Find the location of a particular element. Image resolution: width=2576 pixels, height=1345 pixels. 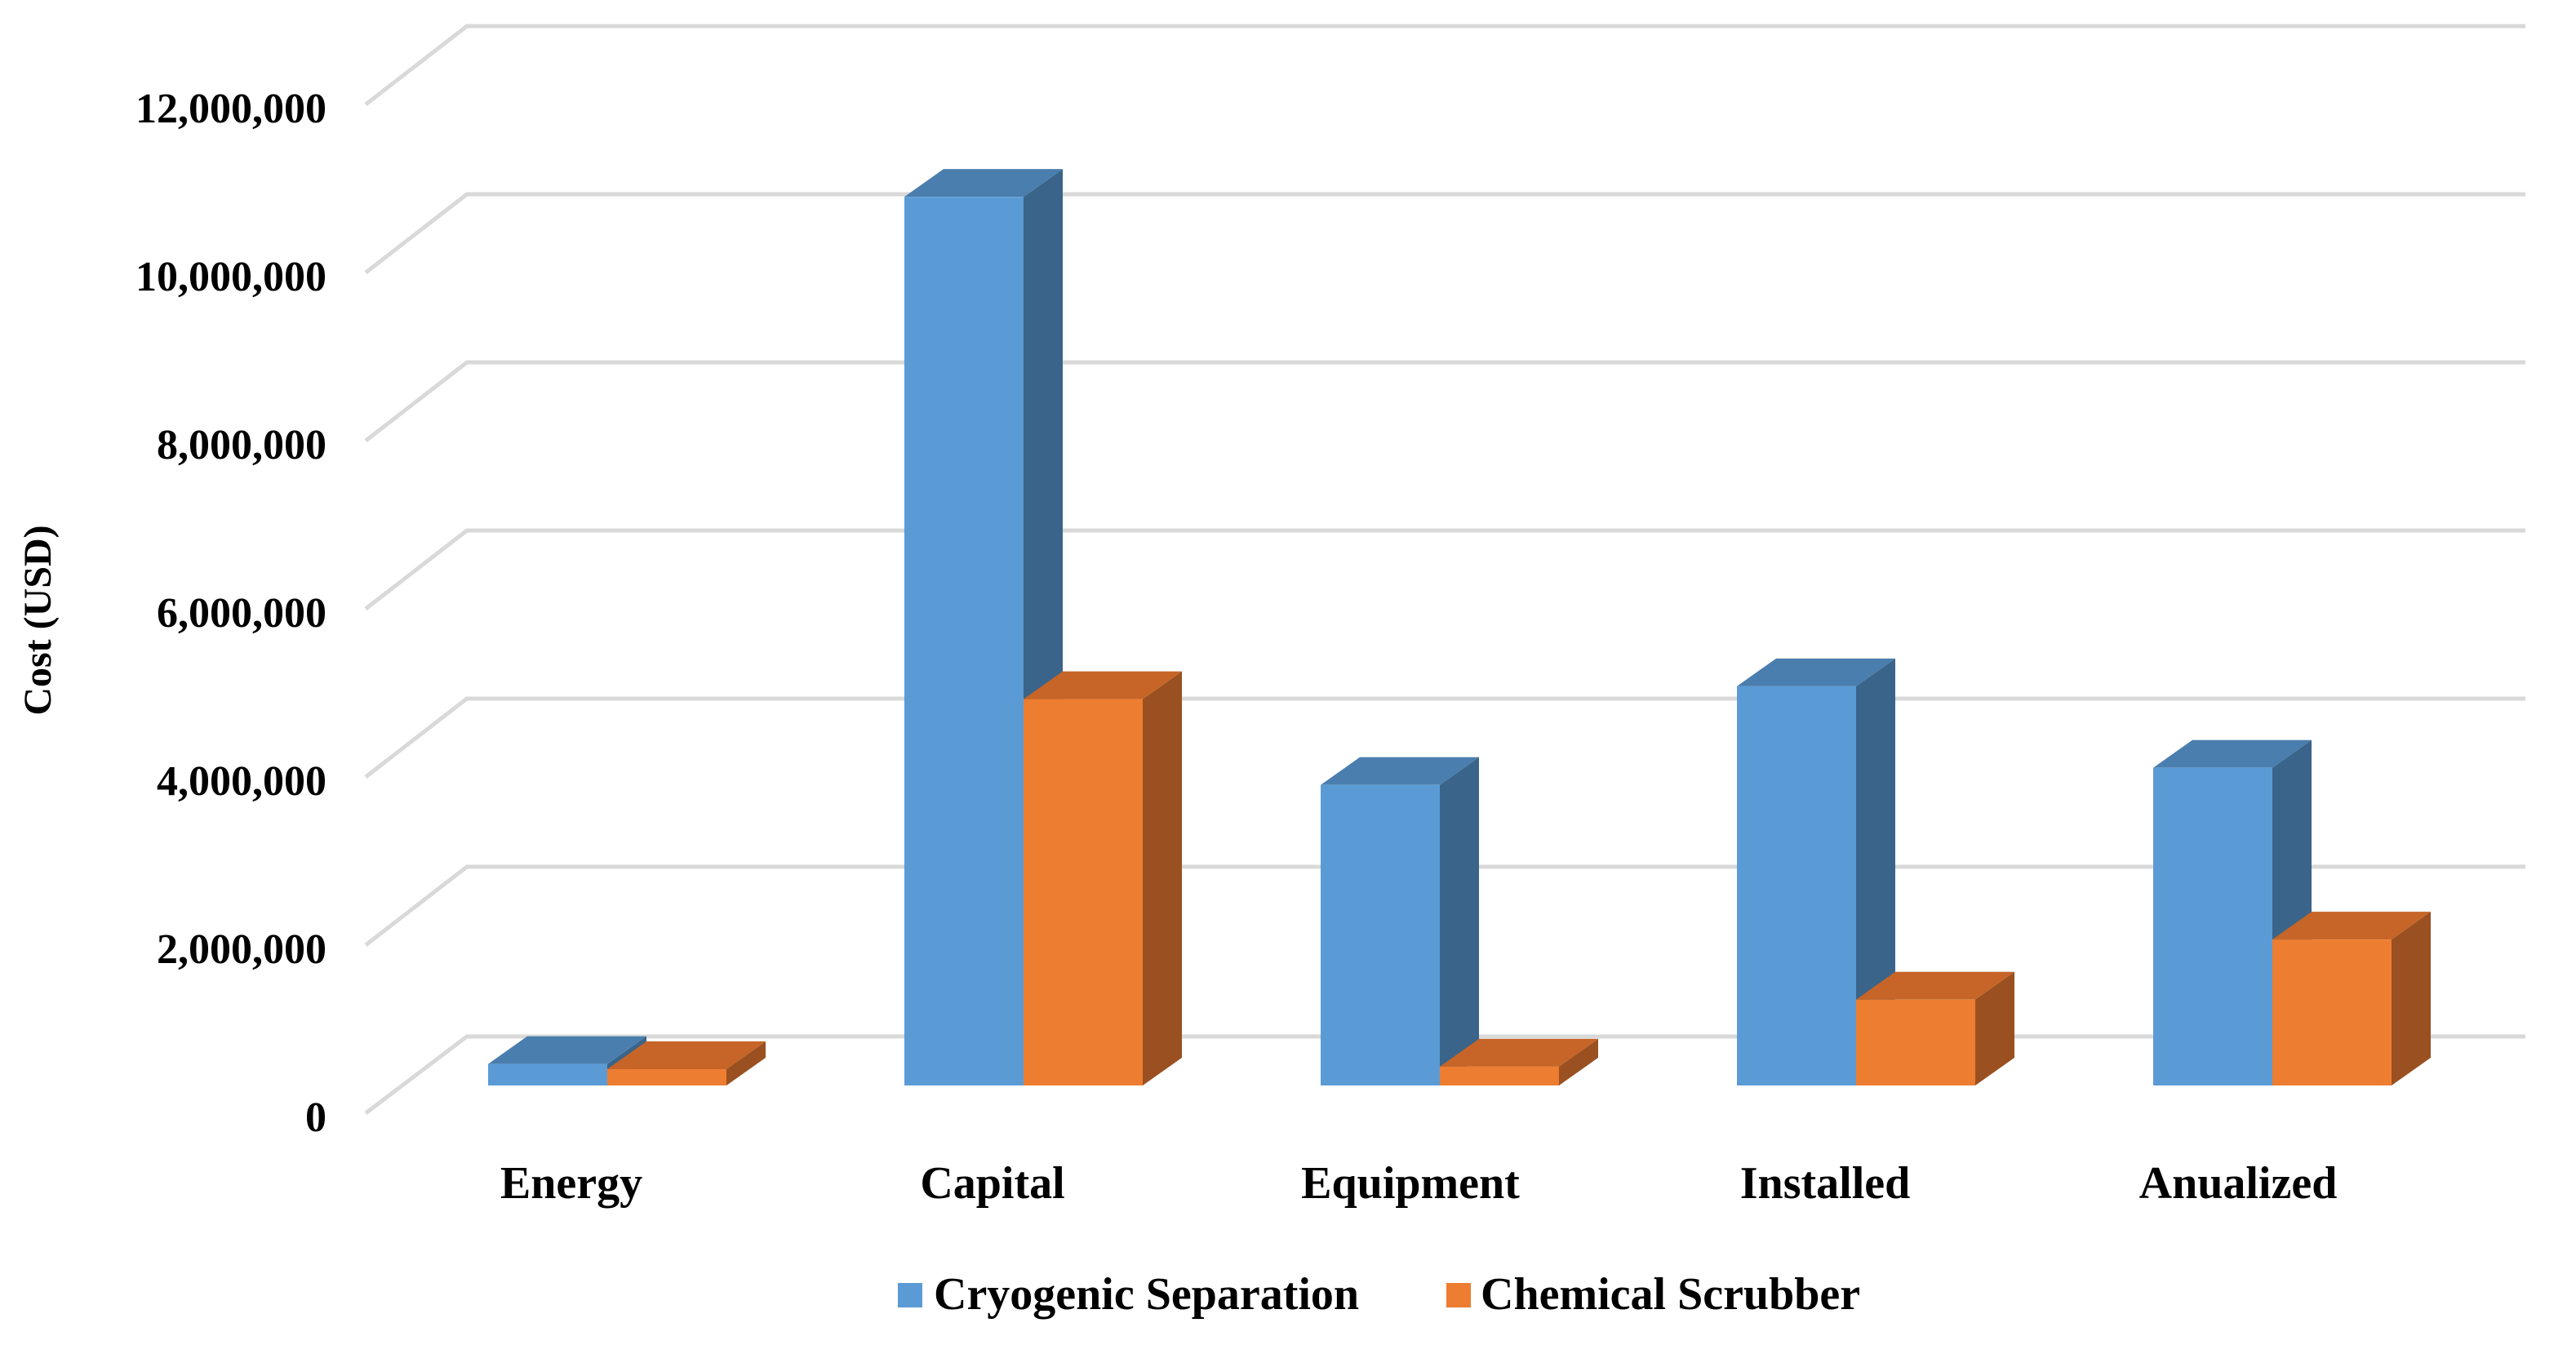

x-axis-categories: Energy Capital Equipment Installed Anualized is located at coordinates (1418, 1183).